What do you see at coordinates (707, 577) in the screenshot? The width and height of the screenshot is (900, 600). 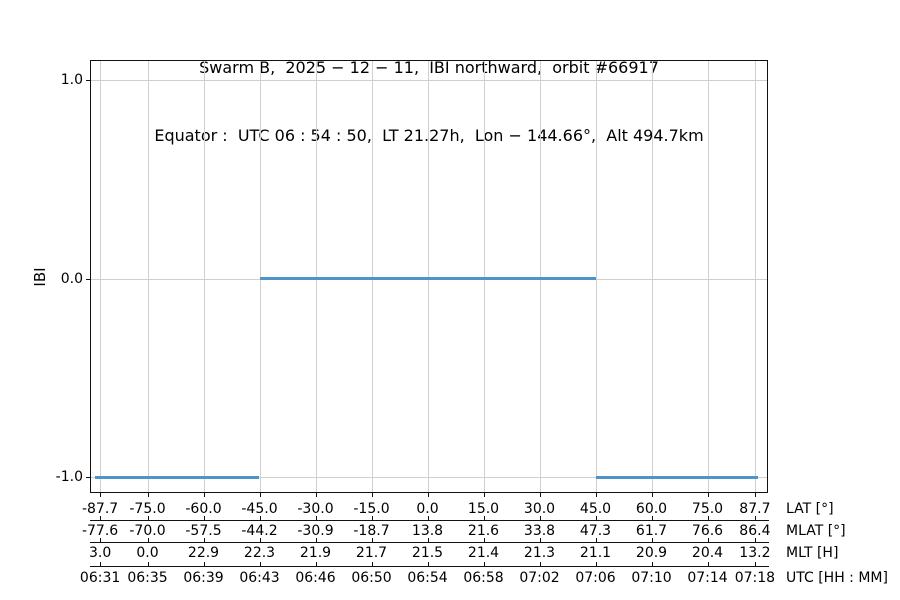 I see `x-tick-label: 07:14` at bounding box center [707, 577].